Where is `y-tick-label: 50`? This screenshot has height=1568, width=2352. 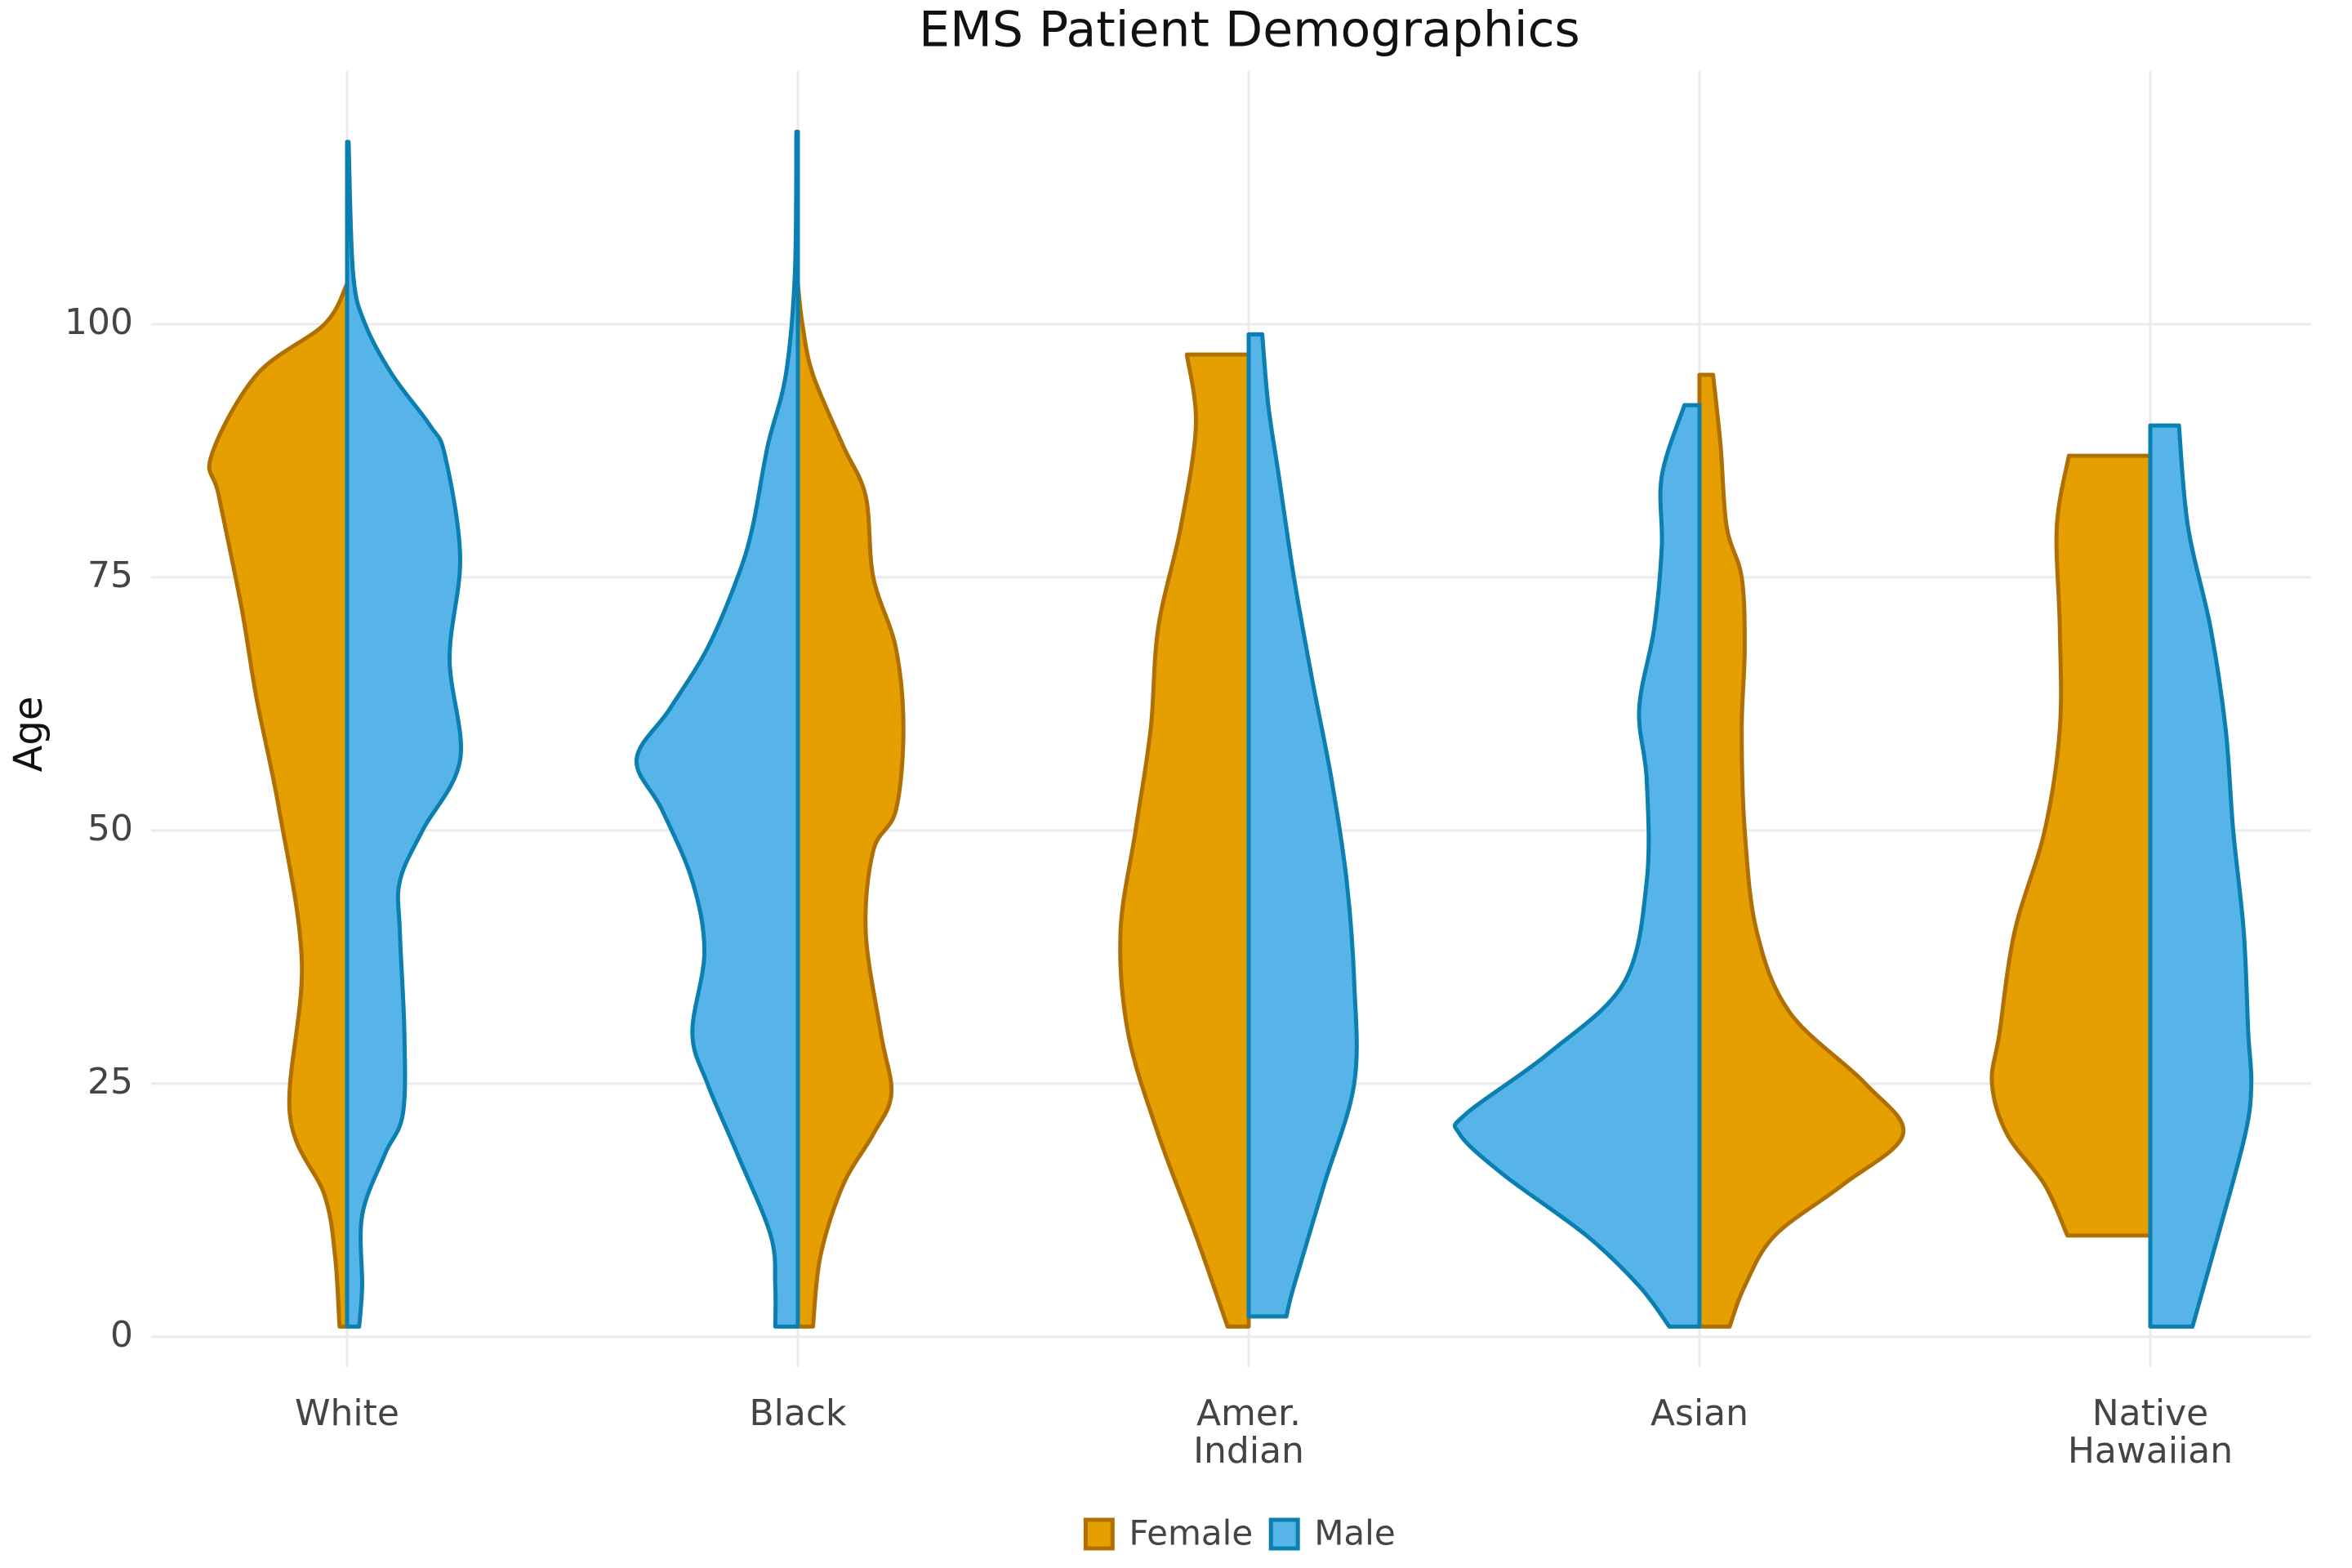 y-tick-label: 50 is located at coordinates (110, 828).